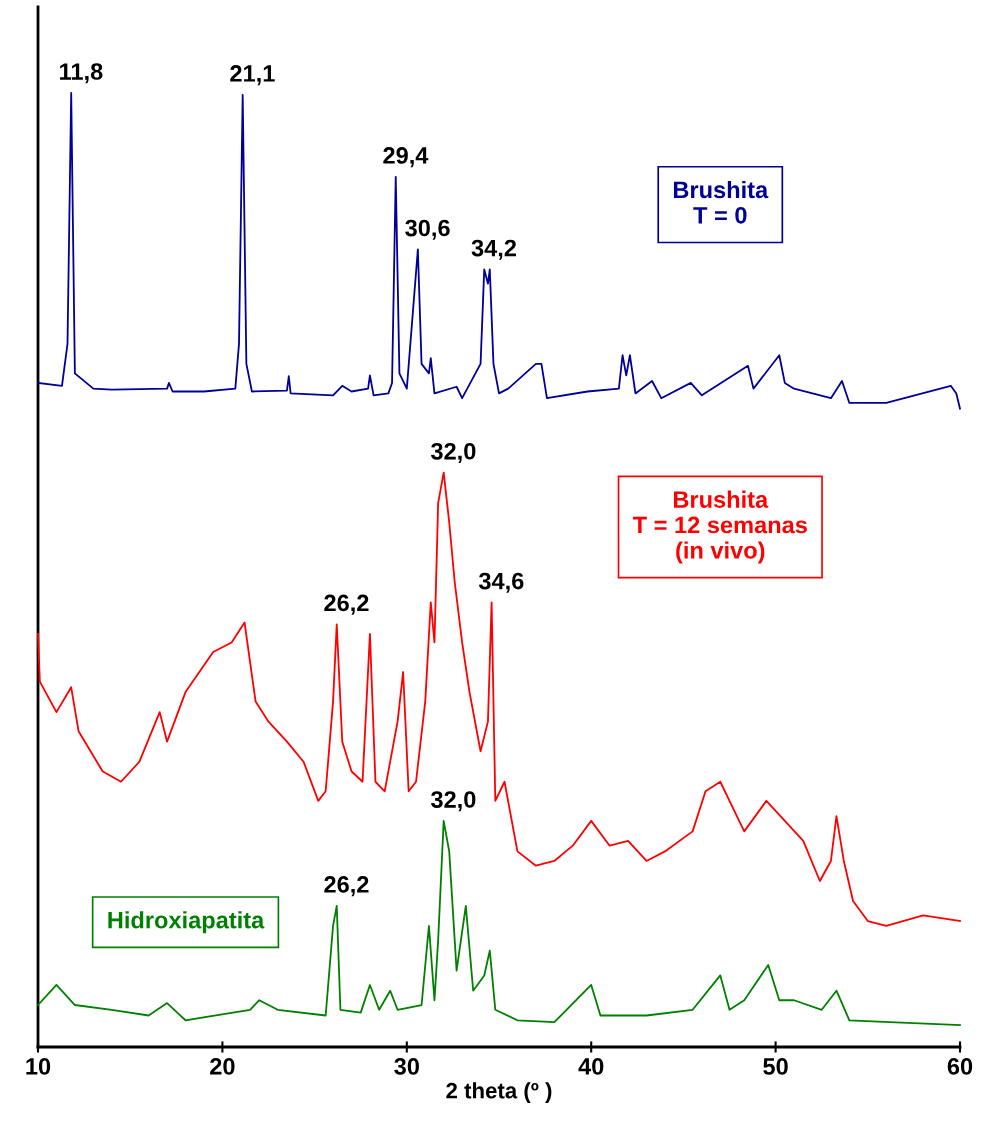 The image size is (991, 1137). Describe the element at coordinates (719, 527) in the screenshot. I see `text: Brushita T = 12 semanas (in vivo)` at that location.